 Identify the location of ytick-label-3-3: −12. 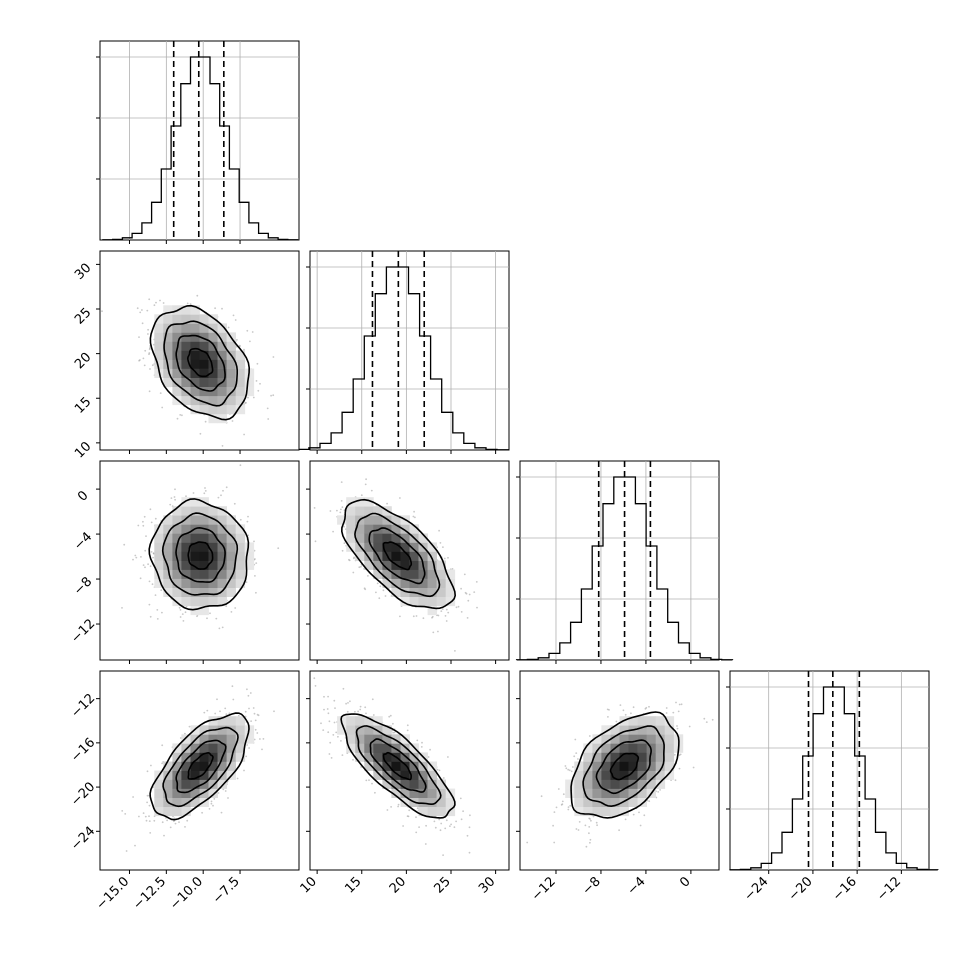
(83, 706).